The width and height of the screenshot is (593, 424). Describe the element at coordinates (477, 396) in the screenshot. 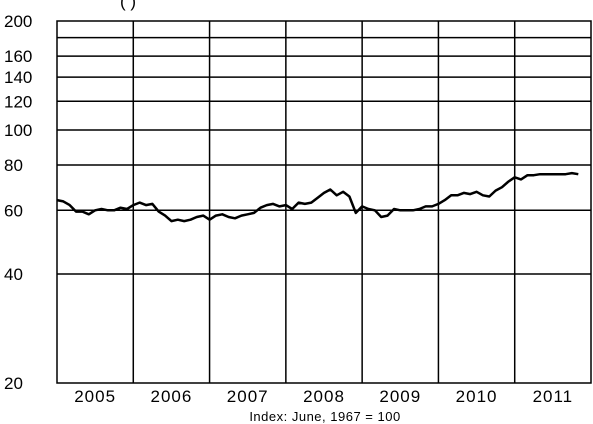

I see `x-tick-label: 2010` at that location.